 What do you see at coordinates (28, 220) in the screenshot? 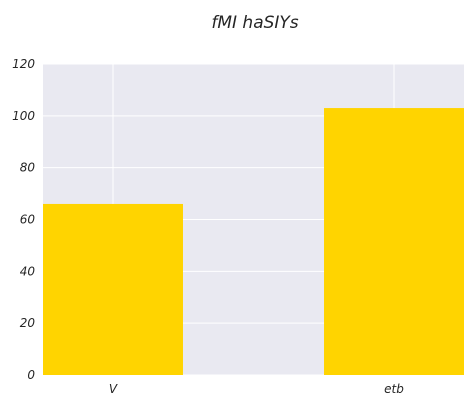
I see `y-tick-label-3: 60` at bounding box center [28, 220].